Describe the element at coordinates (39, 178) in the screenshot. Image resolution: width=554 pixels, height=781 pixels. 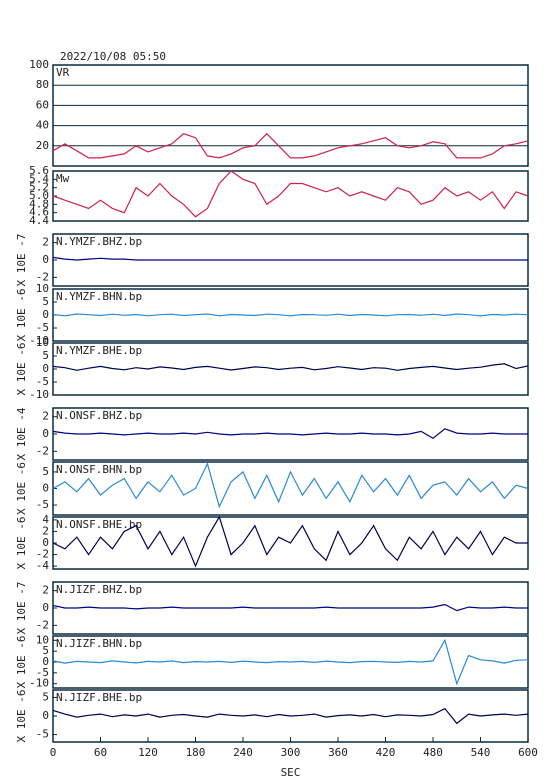
I see `y-tick-label: 5.4` at that location.